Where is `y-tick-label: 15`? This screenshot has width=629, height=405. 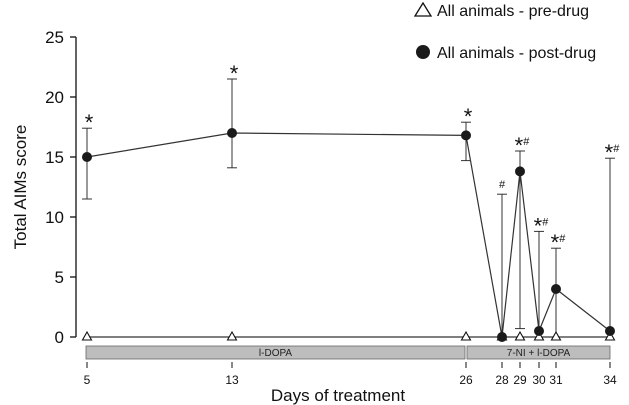
y-tick-label: 15 is located at coordinates (54, 157).